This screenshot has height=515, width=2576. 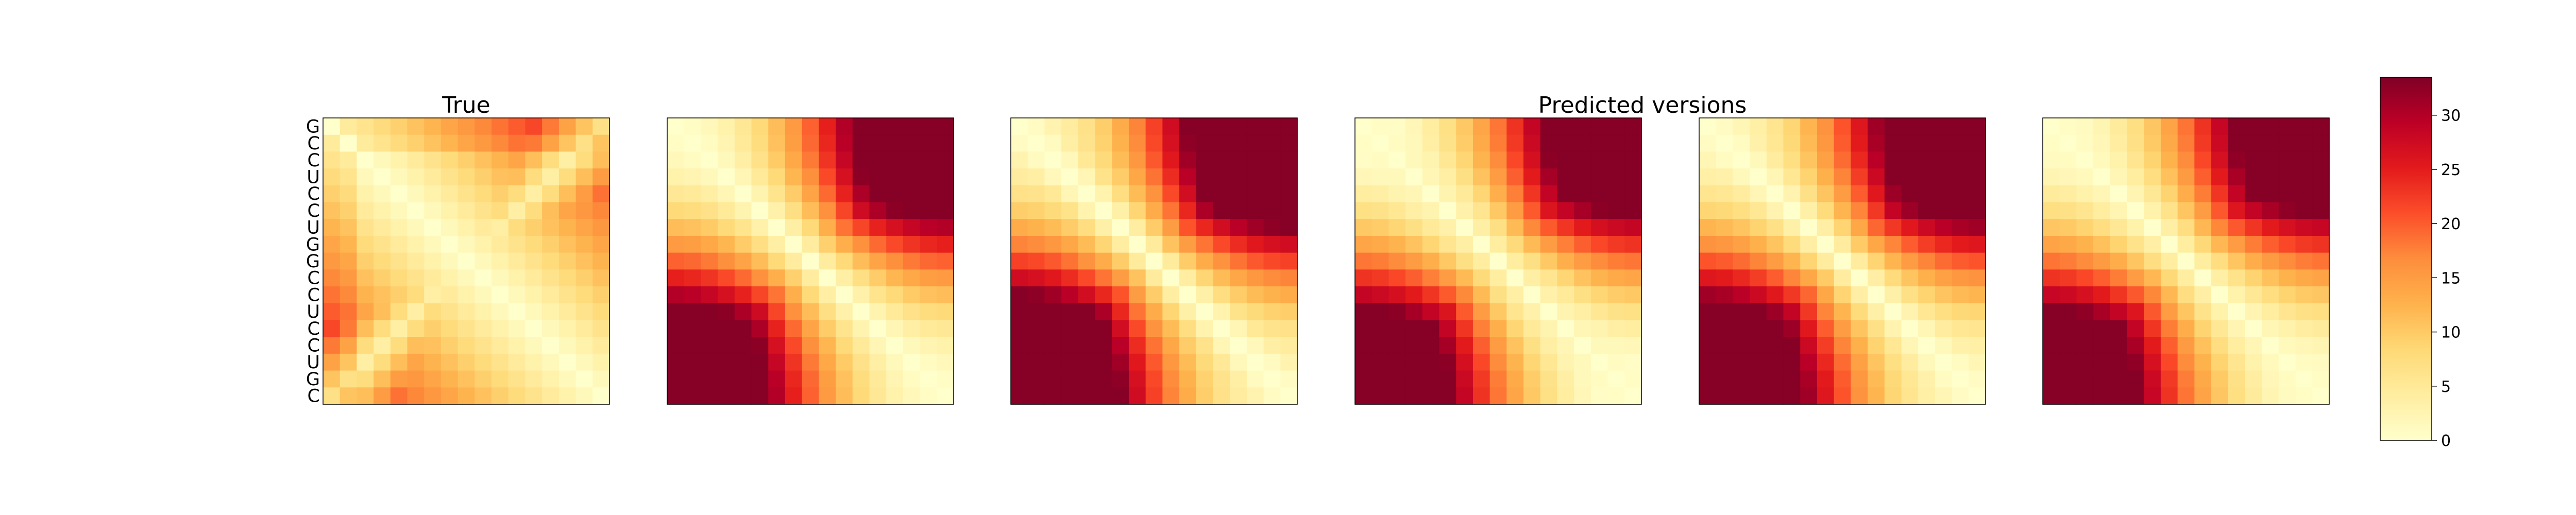 I want to click on panel-frame, so click(x=810, y=261).